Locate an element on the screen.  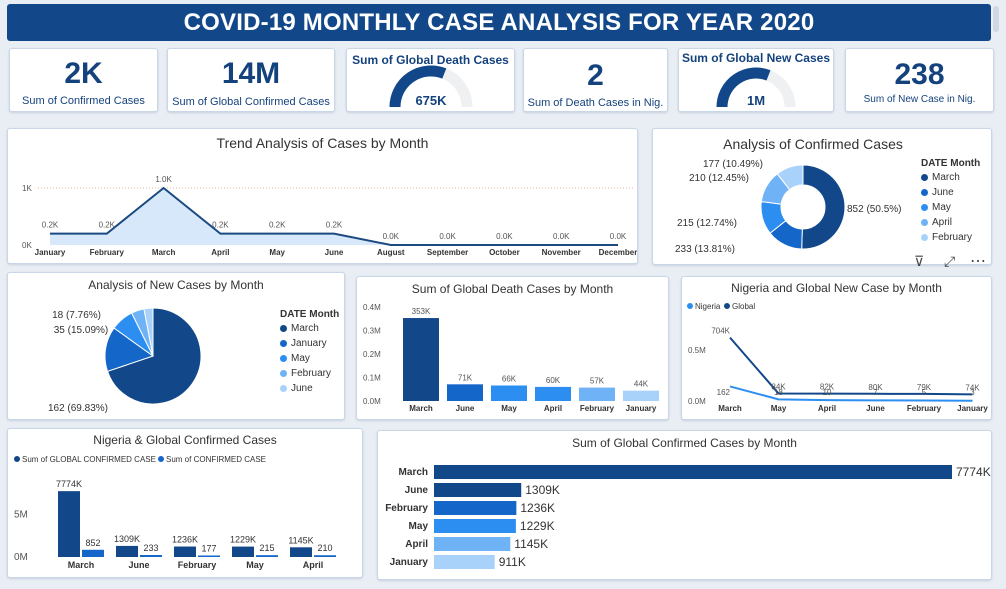
scrollbar is located at coordinates (996, 19).